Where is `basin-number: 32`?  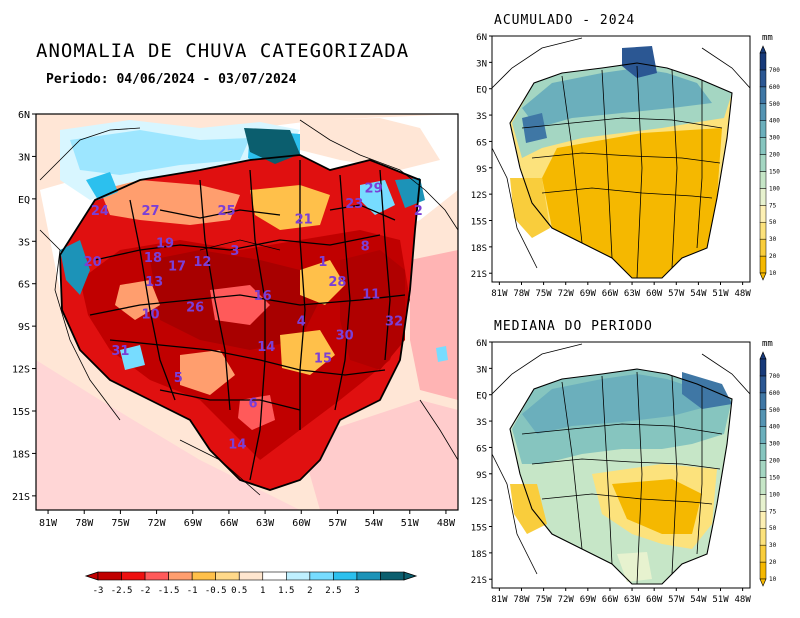
basin-number: 32 is located at coordinates (394, 321).